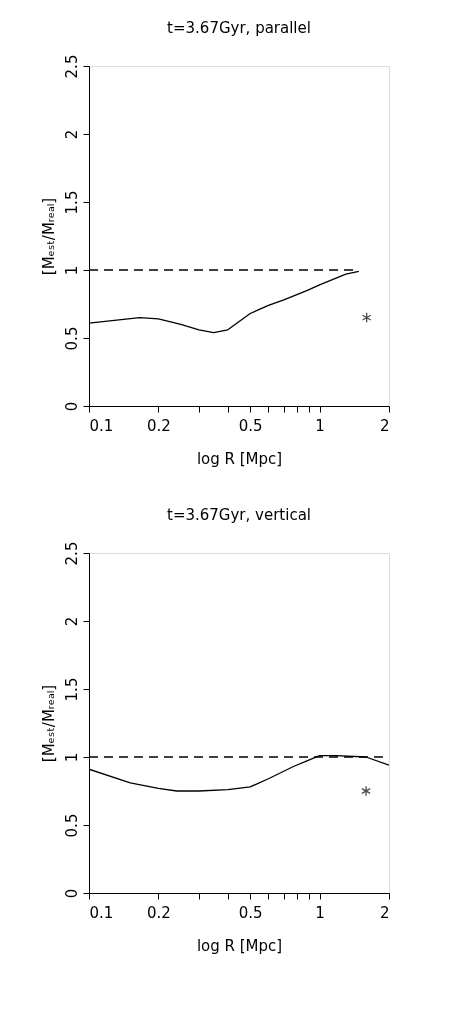 The image size is (461, 1022). What do you see at coordinates (239, 515) in the screenshot?
I see `chart-title: t=3.67Gyr, vertical` at bounding box center [239, 515].